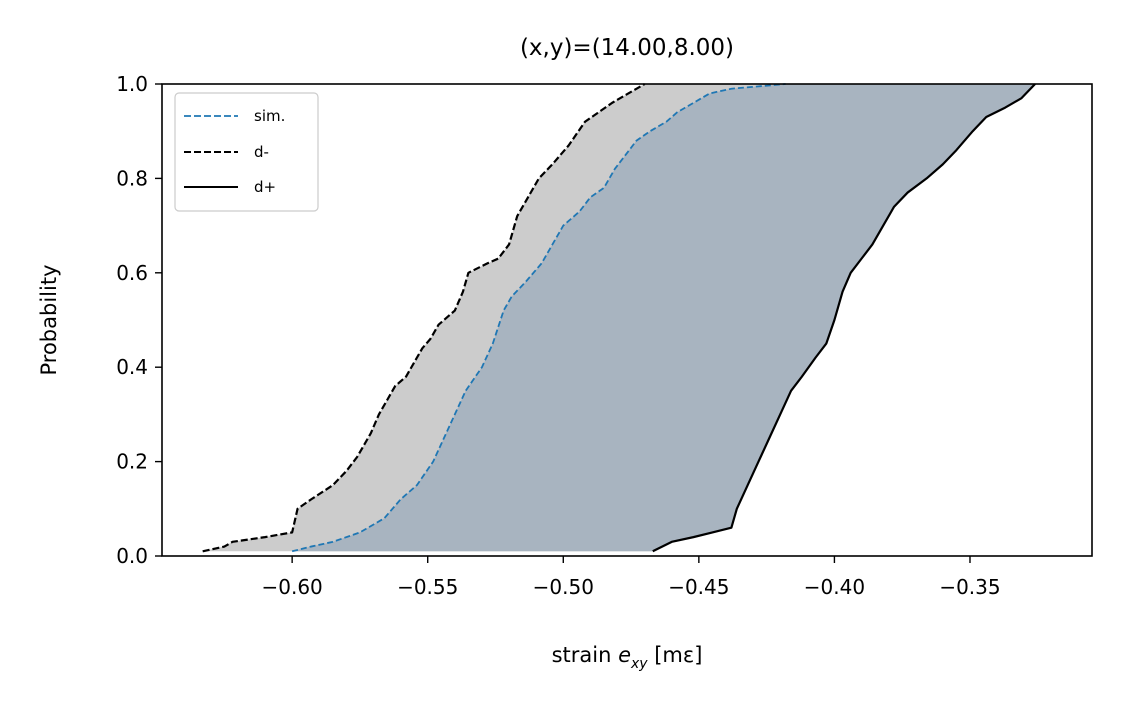  Describe the element at coordinates (624, 655) in the screenshot. I see `x-axis-label-var: e` at that location.